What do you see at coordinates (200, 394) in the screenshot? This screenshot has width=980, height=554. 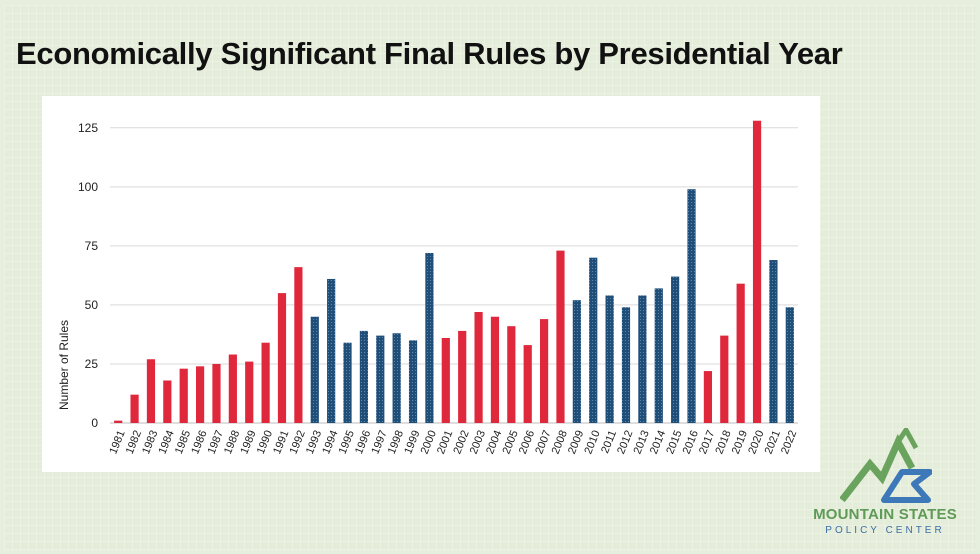 I see `bar-1986` at bounding box center [200, 394].